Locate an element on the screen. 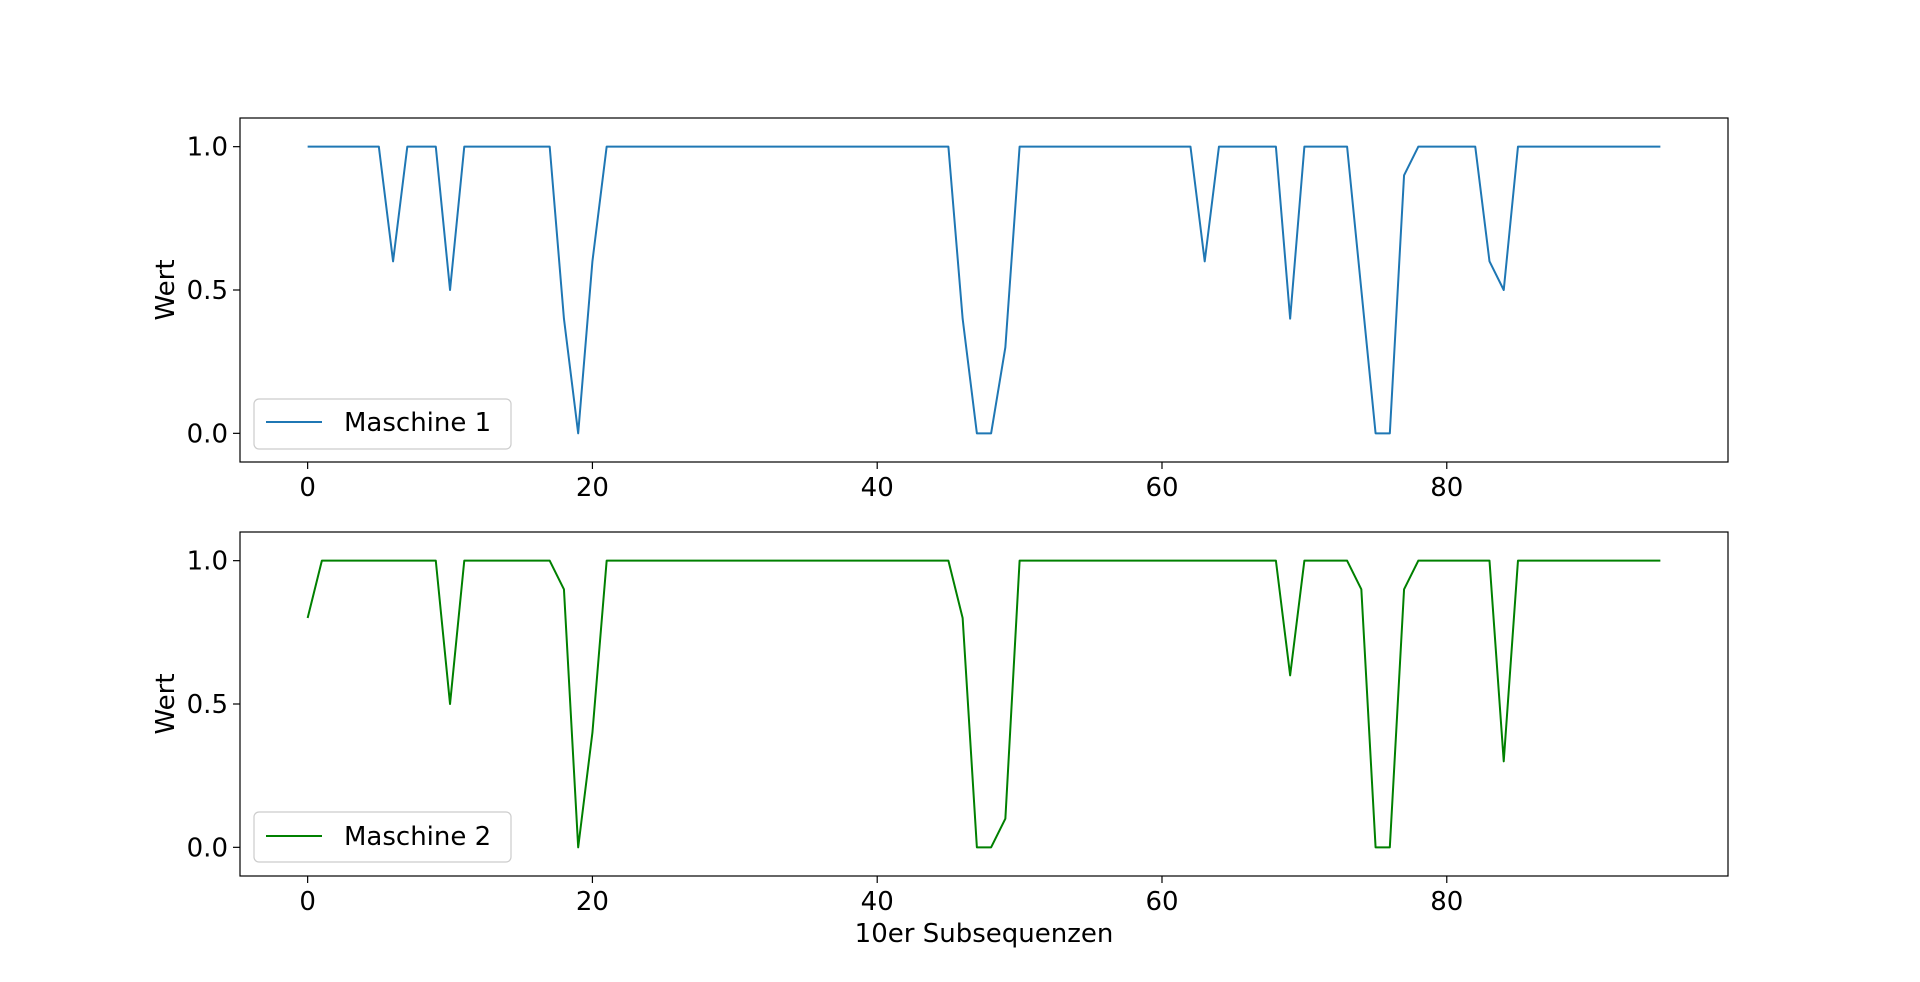 The image size is (1920, 982). legend: Maschine 1 is located at coordinates (382, 424).